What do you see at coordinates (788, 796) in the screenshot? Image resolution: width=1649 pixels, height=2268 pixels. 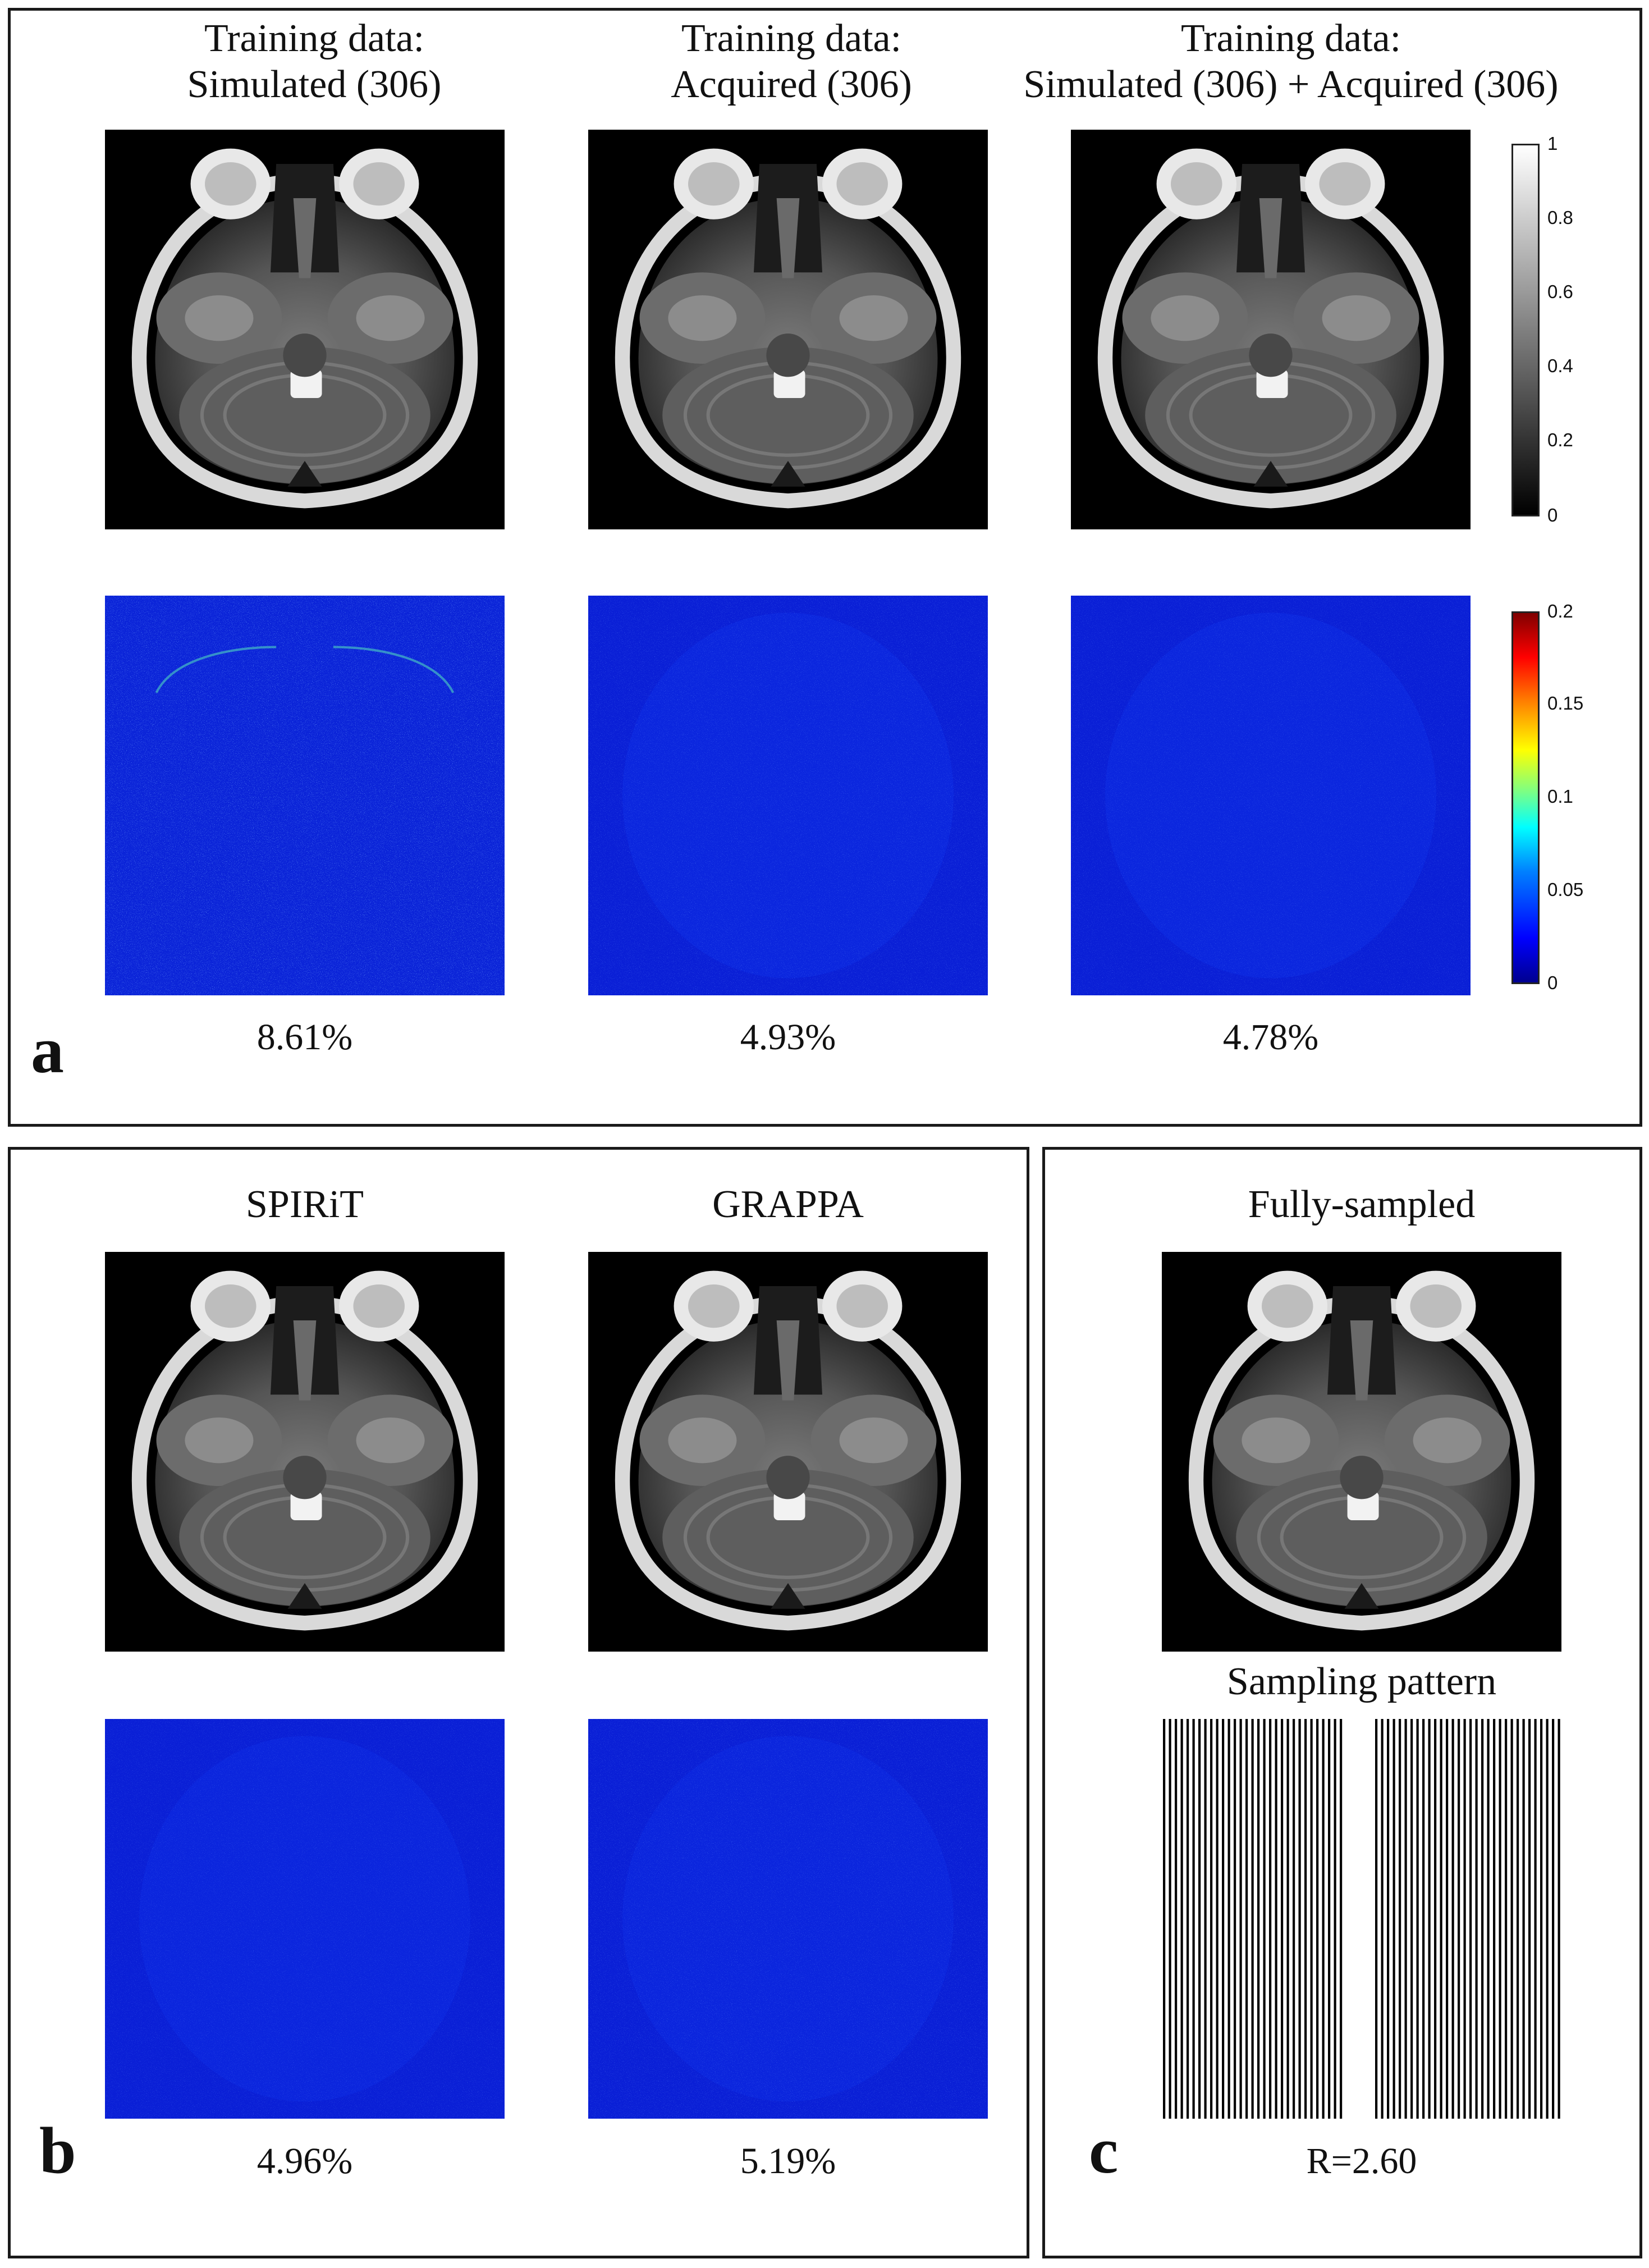 I see `panel-a-error-acquired` at bounding box center [788, 796].